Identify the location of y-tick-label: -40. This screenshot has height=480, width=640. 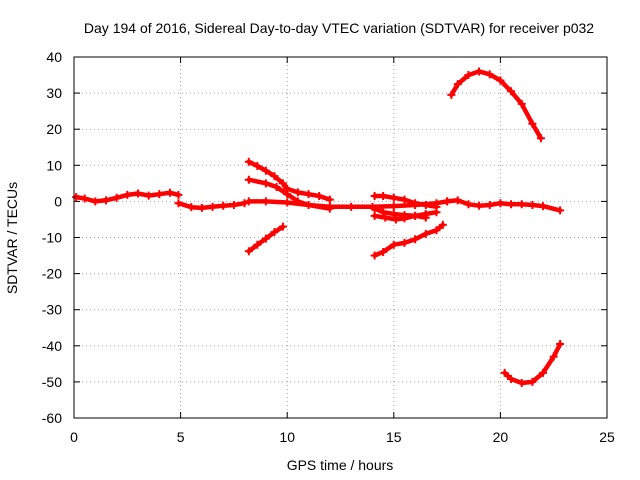
(52, 346).